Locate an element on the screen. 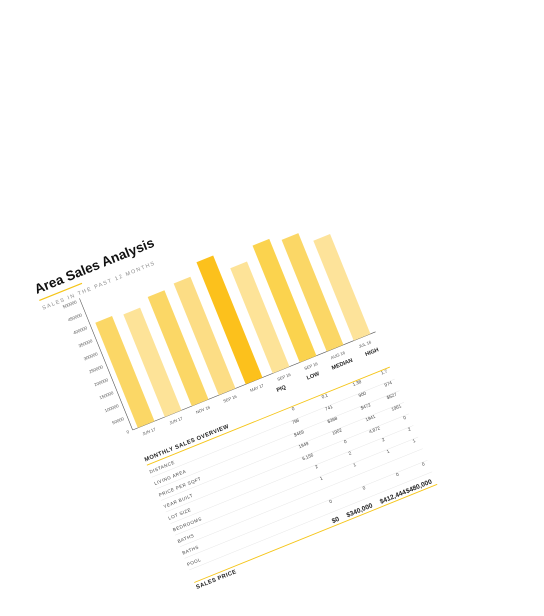 This screenshot has height=616, width=544. section-underline is located at coordinates (268, 416).